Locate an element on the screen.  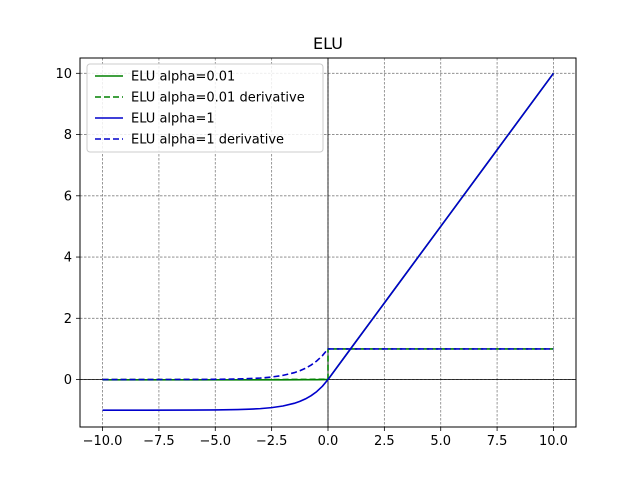
y-tick-label: 2 is located at coordinates (68, 319).